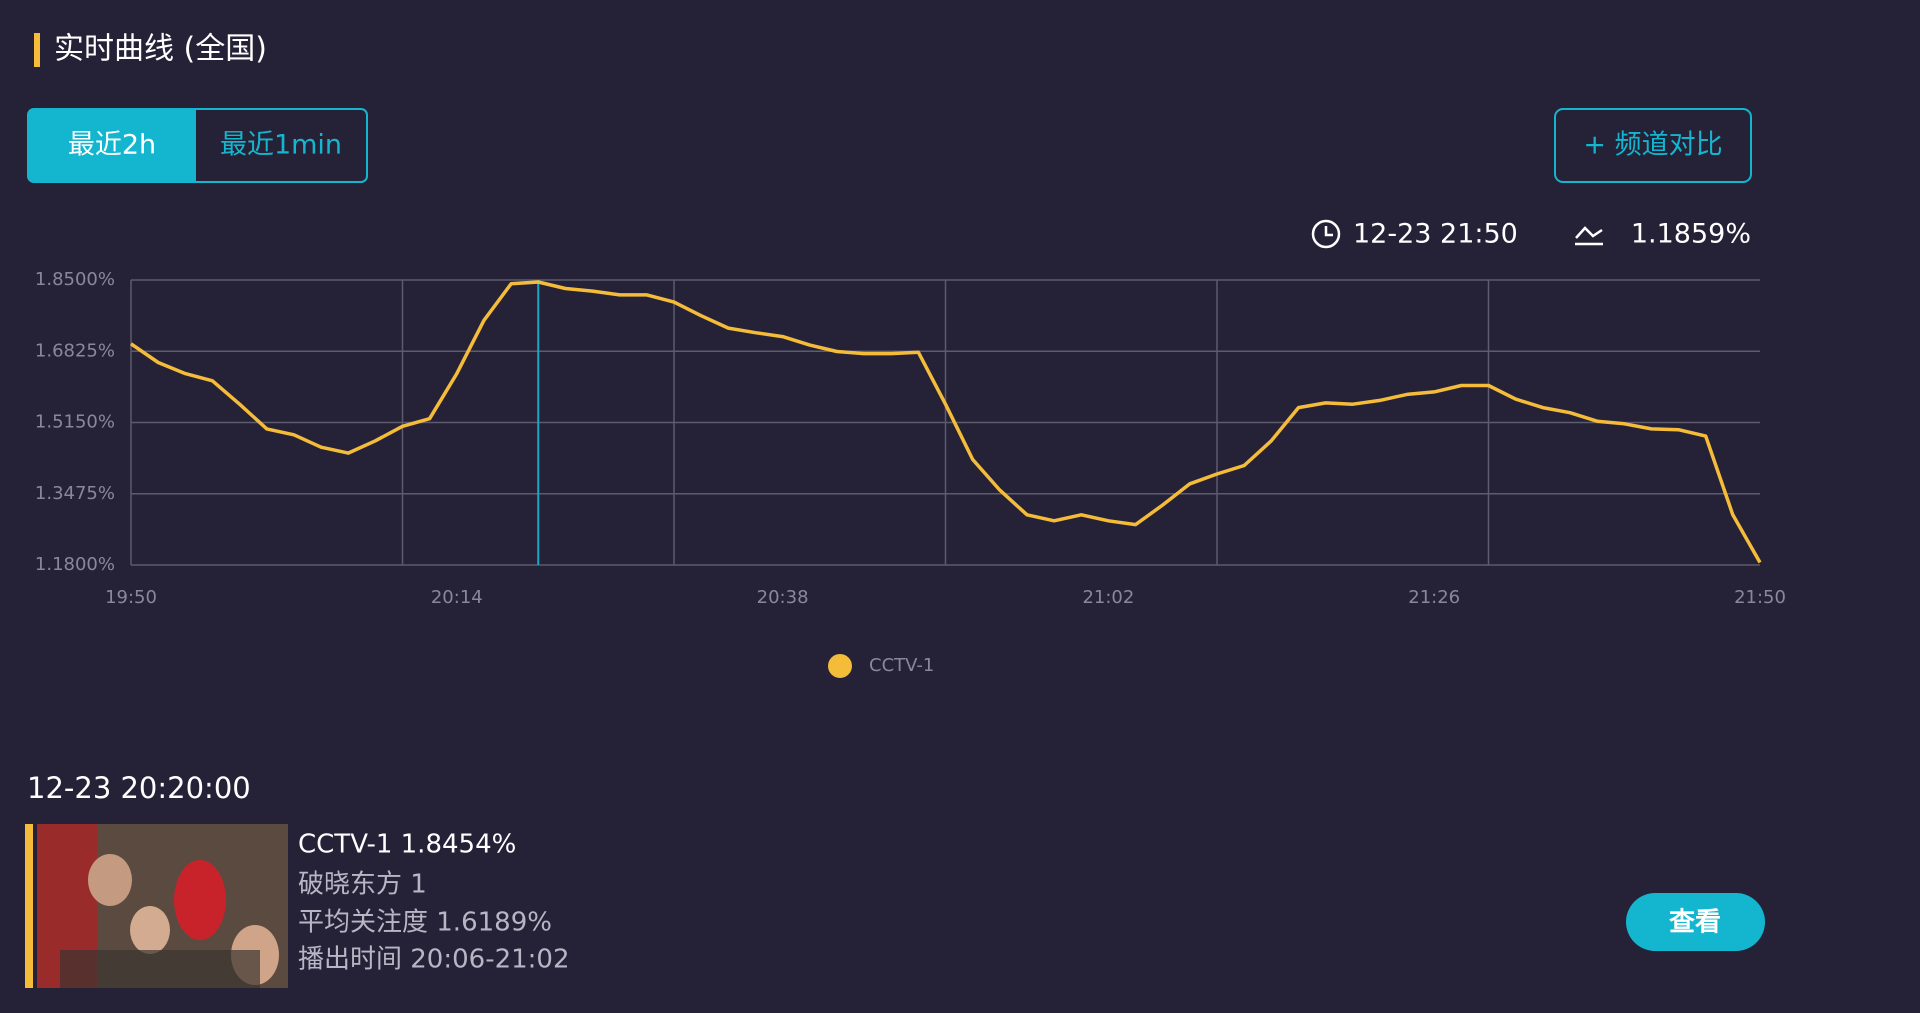 The width and height of the screenshot is (1920, 1013). Describe the element at coordinates (37, 50) in the screenshot. I see `title-accent` at that location.